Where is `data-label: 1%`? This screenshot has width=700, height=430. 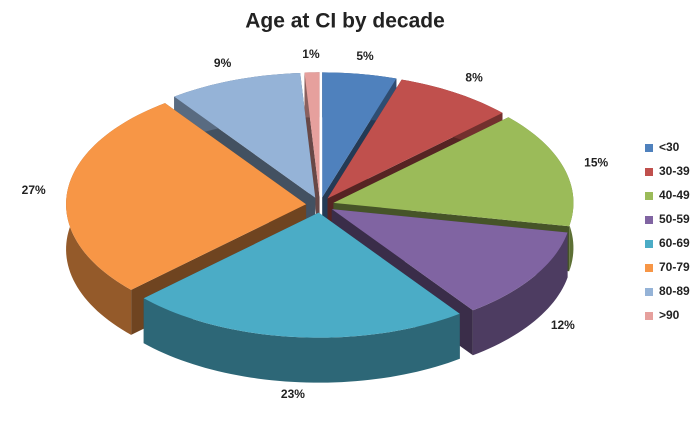 data-label: 1% is located at coordinates (311, 54).